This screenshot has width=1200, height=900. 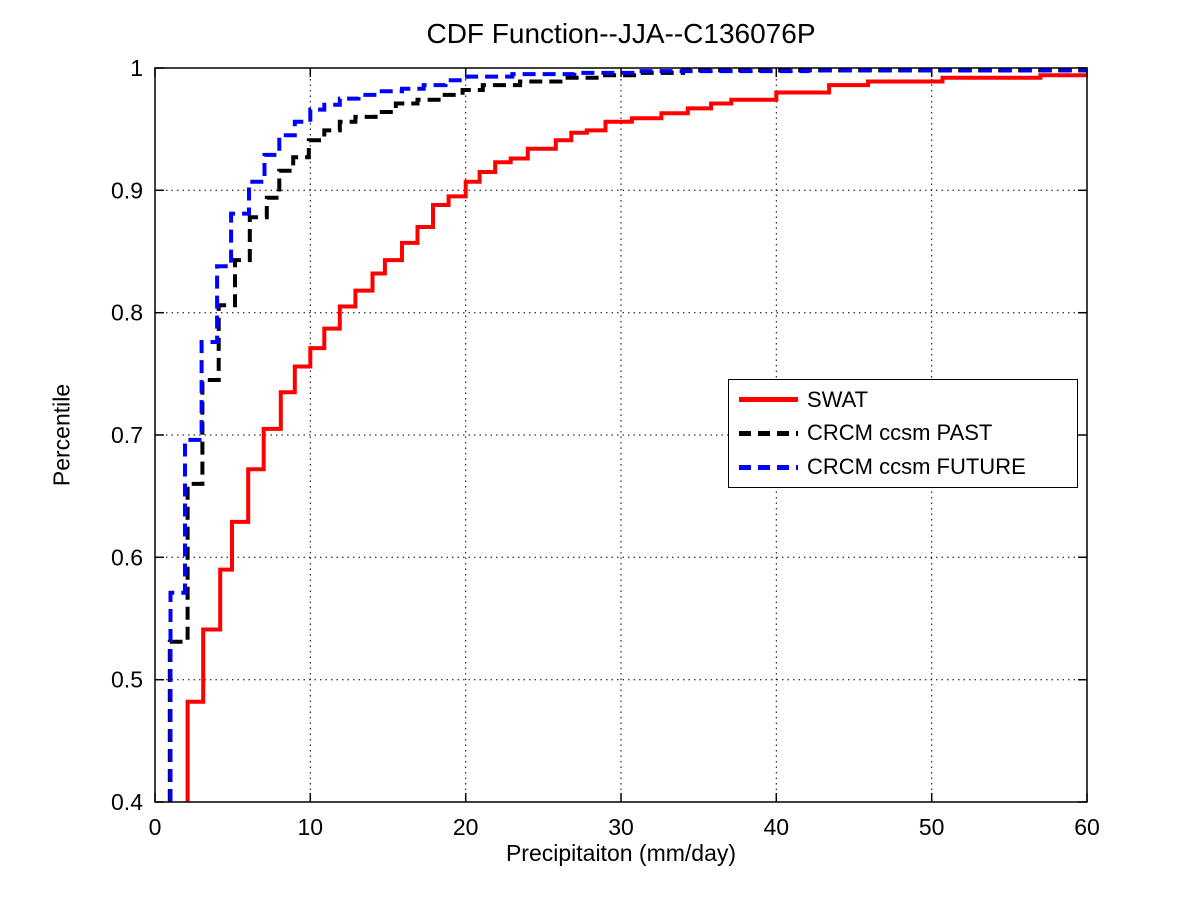 I want to click on legend-label-crcm-past: CRCM ccsm PAST, so click(x=900, y=433).